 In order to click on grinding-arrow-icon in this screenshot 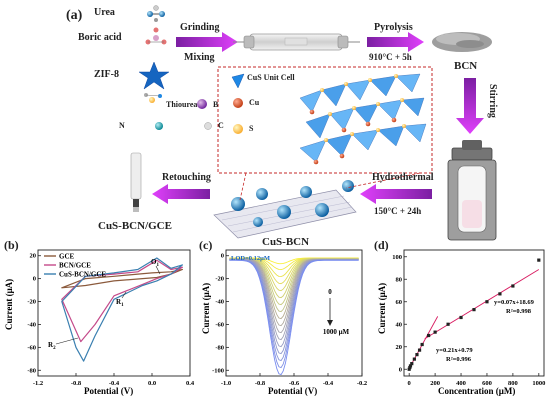, I will do `click(207, 42)`.